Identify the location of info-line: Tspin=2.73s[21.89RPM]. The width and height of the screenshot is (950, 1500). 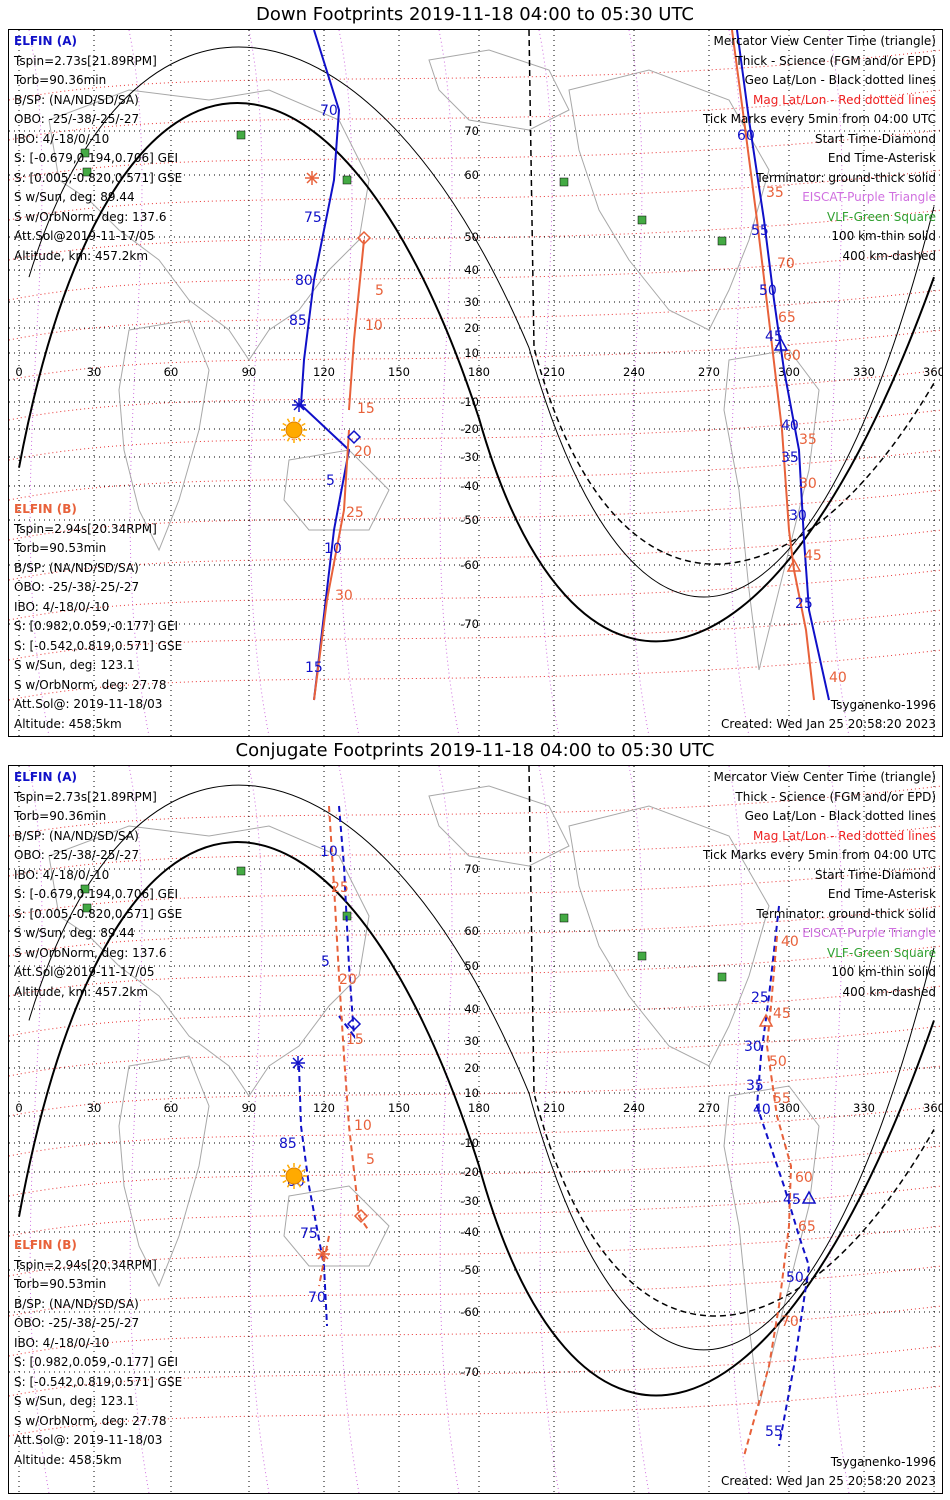
(85, 796).